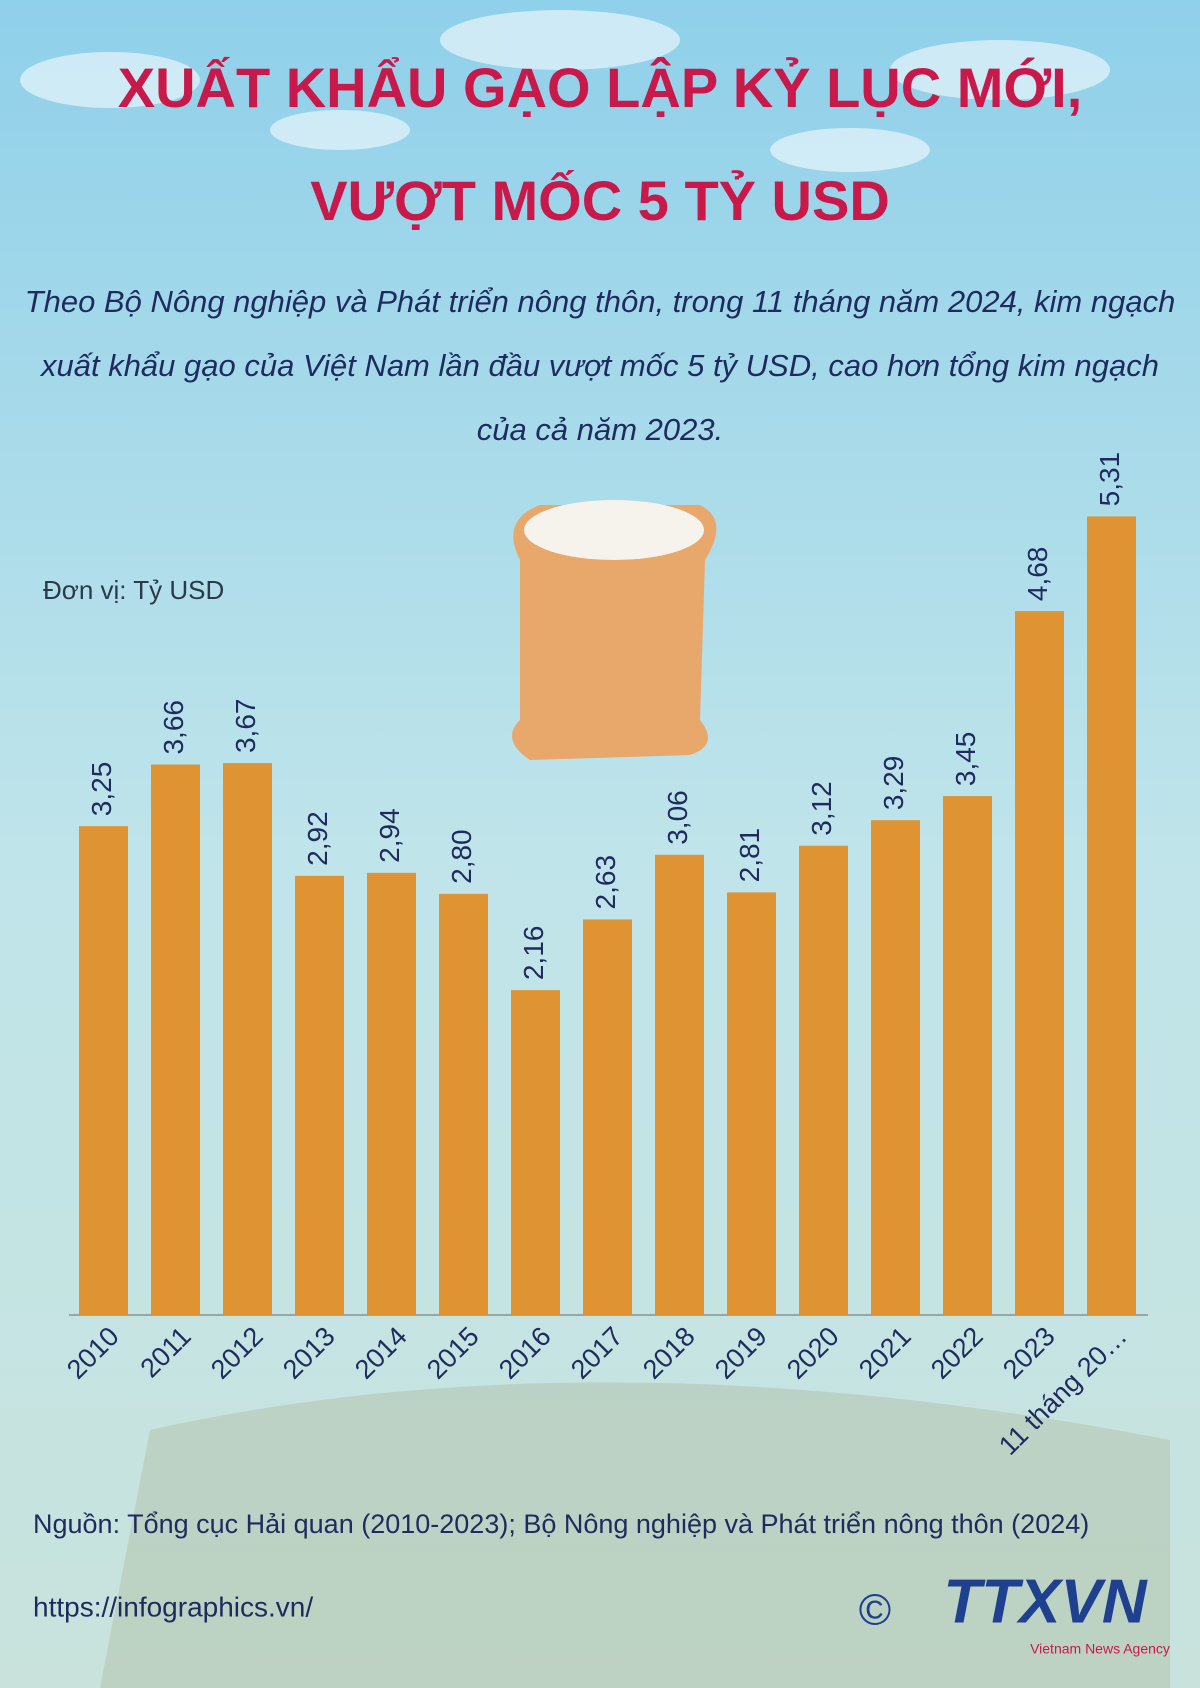 Image resolution: width=1200 pixels, height=1688 pixels. I want to click on value-label: 2,63, so click(605, 882).